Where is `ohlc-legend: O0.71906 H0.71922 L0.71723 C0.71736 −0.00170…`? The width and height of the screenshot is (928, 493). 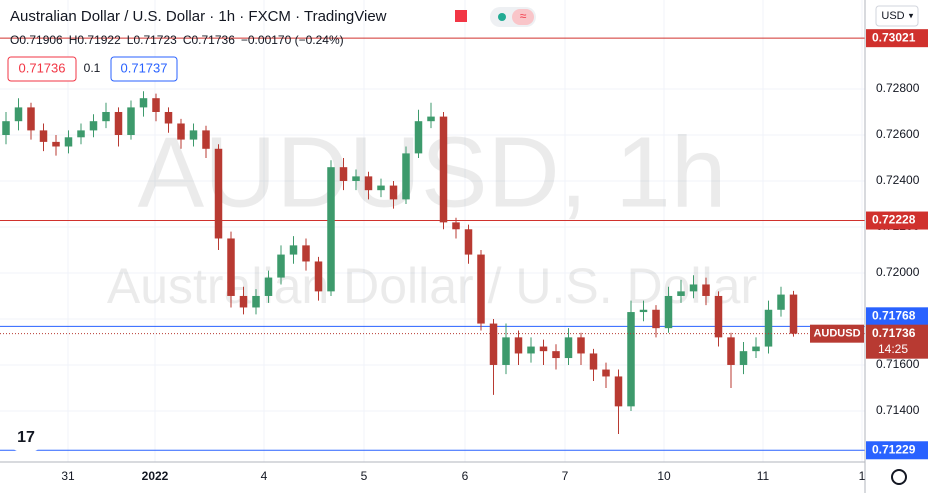
ohlc-legend: O0.71906 H0.71922 L0.71723 C0.71736 −0.00170… is located at coordinates (177, 40).